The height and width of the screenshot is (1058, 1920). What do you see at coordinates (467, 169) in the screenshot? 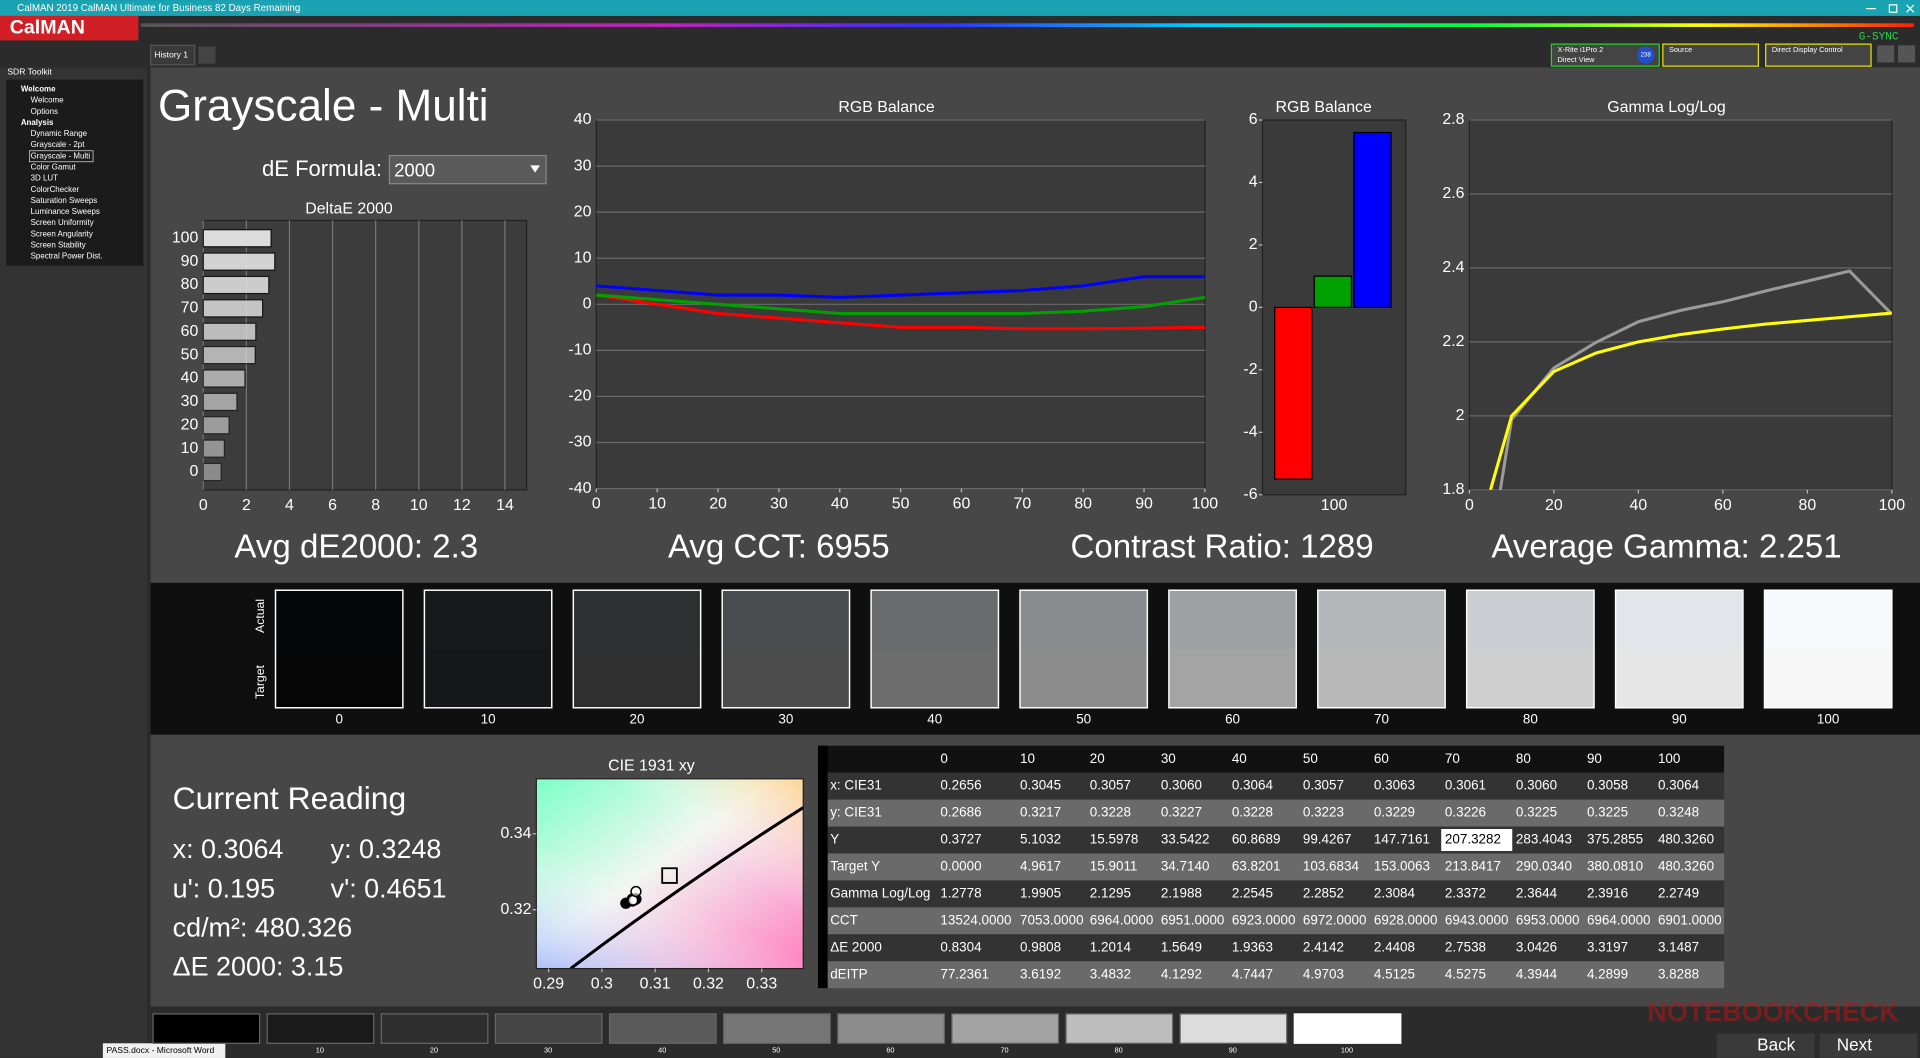
I see `de-formula-dropdown` at bounding box center [467, 169].